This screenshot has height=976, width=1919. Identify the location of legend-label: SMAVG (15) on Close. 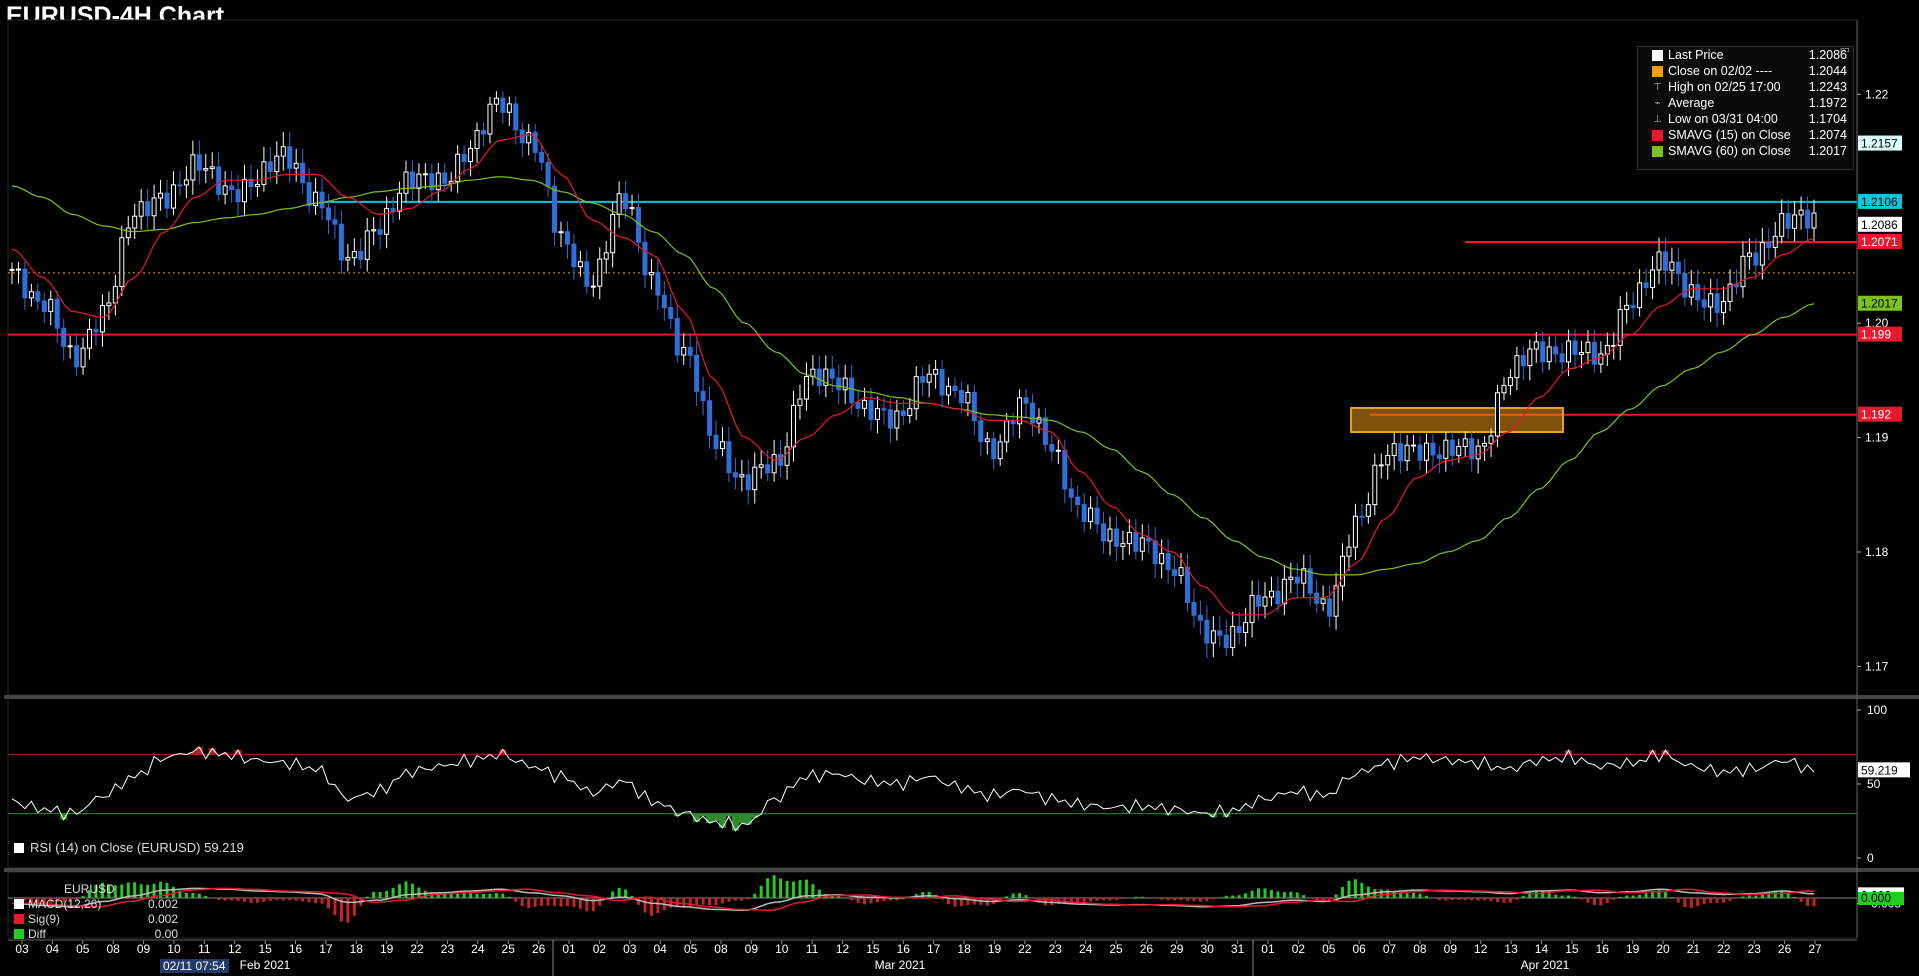
(1729, 135).